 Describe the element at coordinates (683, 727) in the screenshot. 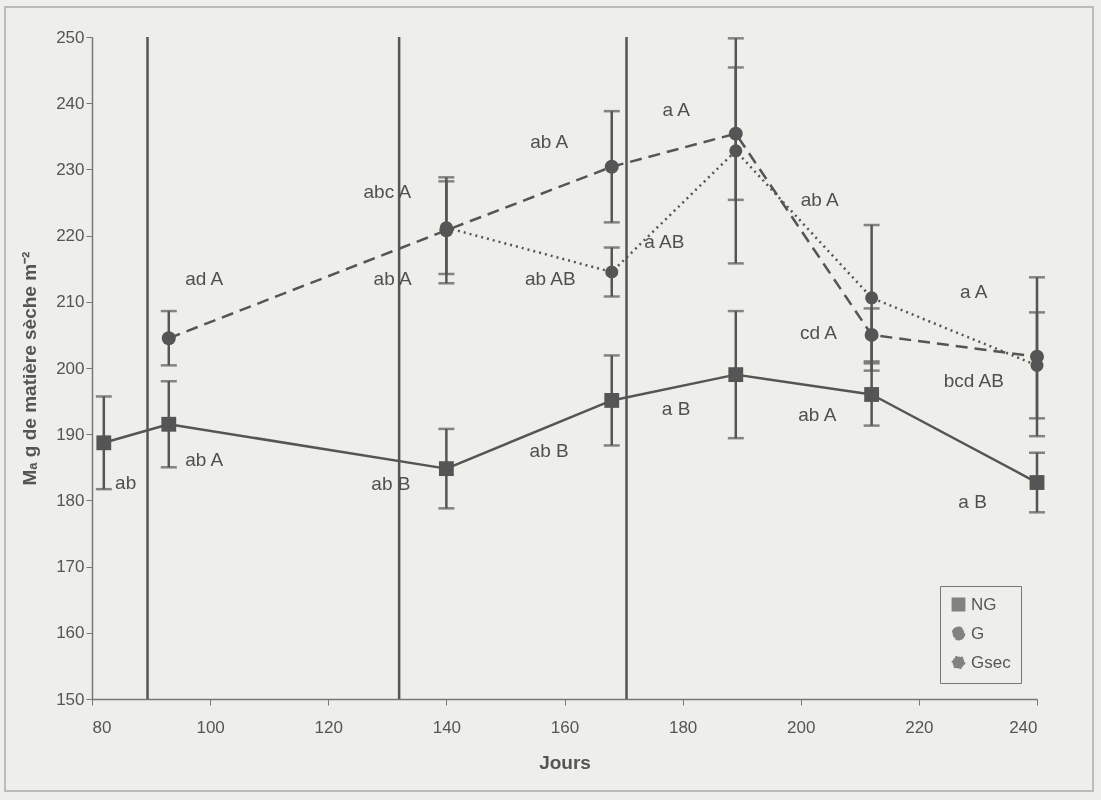

I see `x-tick-label: 180` at that location.